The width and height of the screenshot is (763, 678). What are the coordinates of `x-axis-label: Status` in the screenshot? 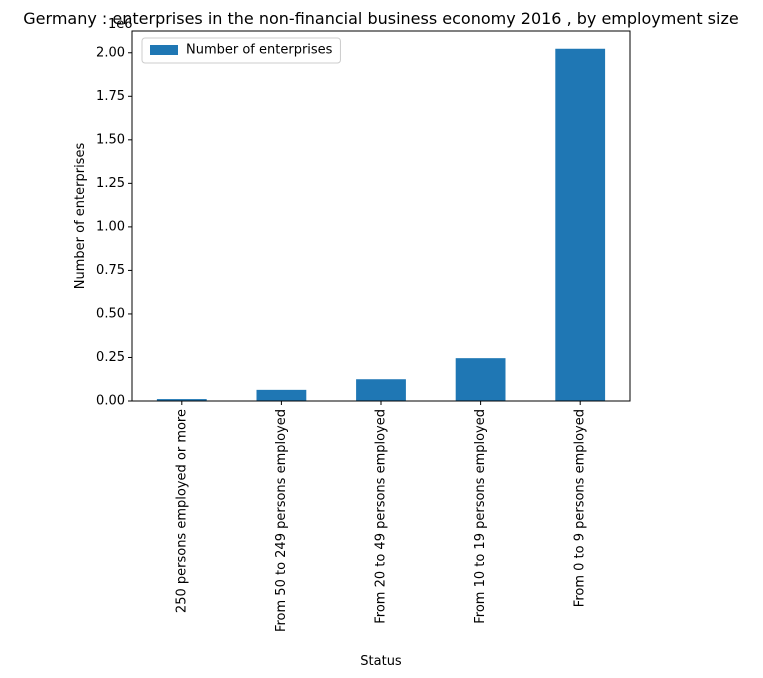 It's located at (381, 661).